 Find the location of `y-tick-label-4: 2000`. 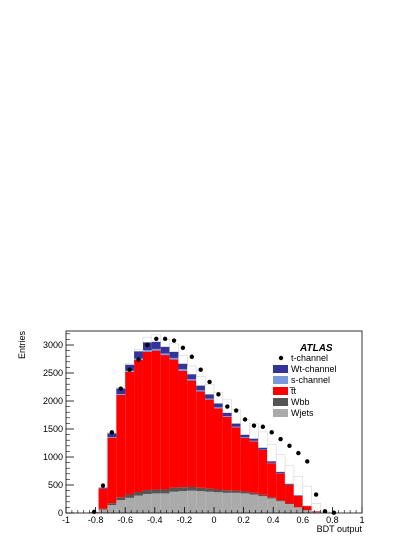

y-tick-label-4: 2000 is located at coordinates (53, 401).